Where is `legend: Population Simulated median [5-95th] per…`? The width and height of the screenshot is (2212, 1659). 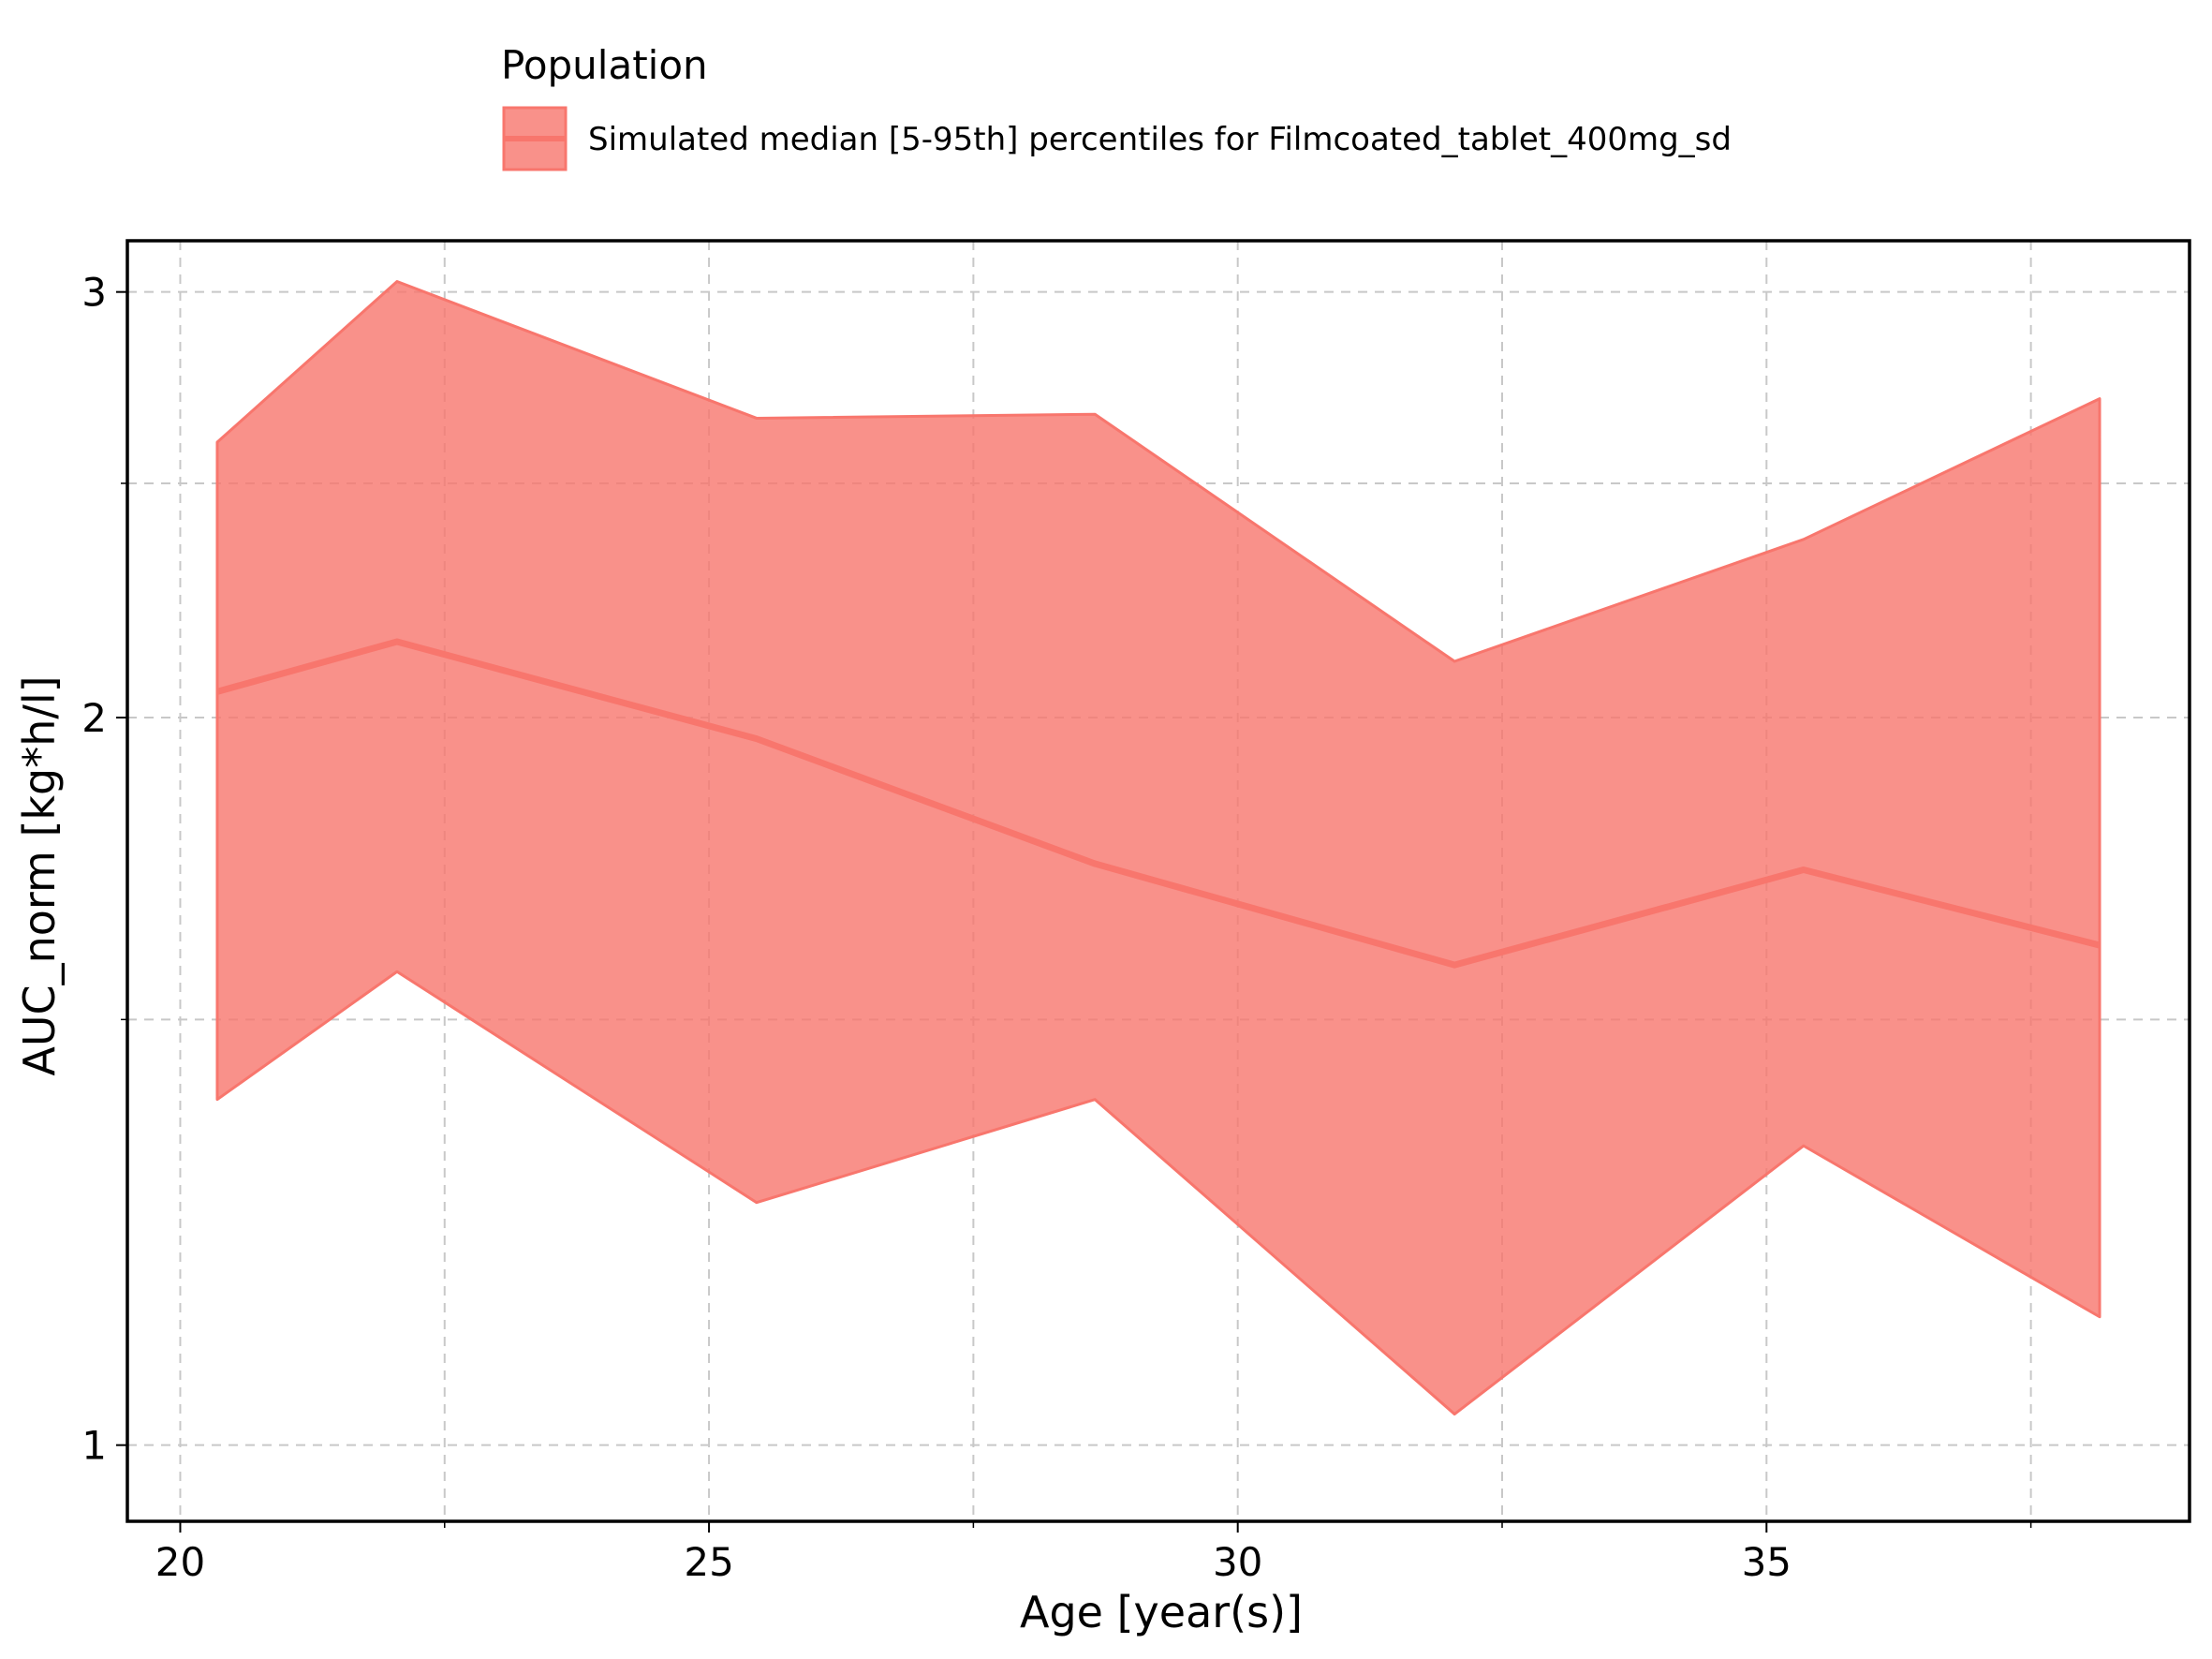
legend: Population Simulated median [5-95th] per… is located at coordinates (1116, 107).